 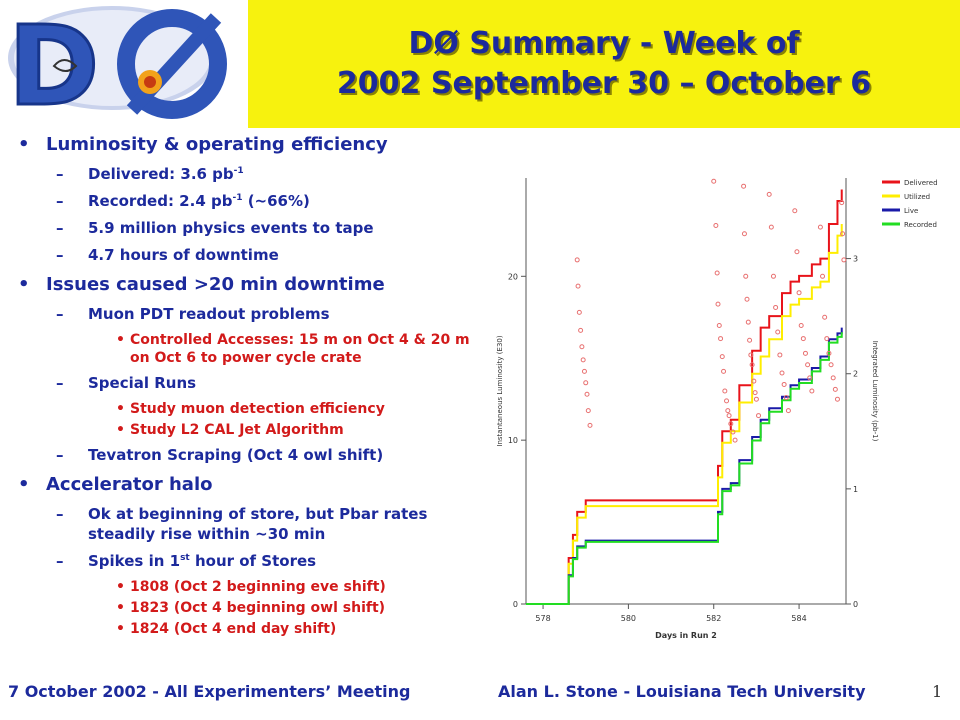 What do you see at coordinates (244, 174) in the screenshot?
I see `sub-bullet-item: – Delivered: 3.6 pb-1` at bounding box center [244, 174].